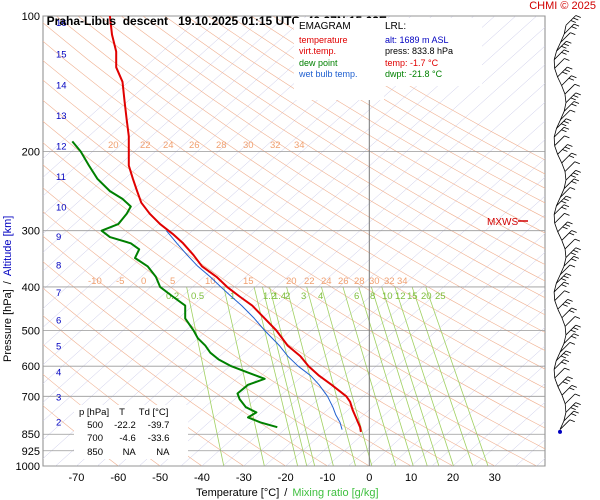  Describe the element at coordinates (244, 478) in the screenshot. I see `temperature-tick-label: -30` at that location.